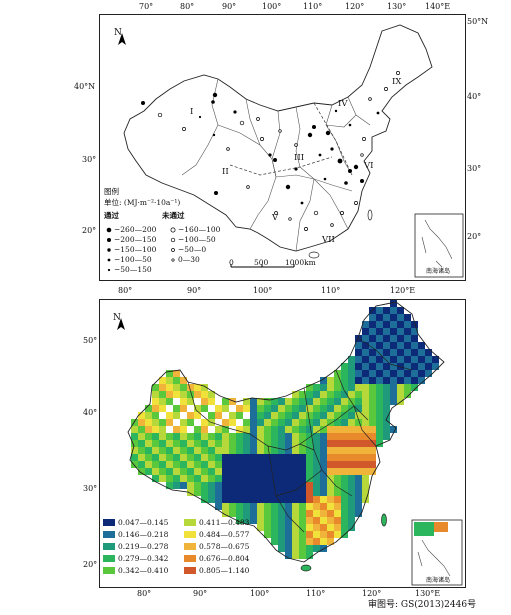 Image resolution: width=511 pixels, height=615 pixels. I want to click on legend-label: 0.578—0.675, so click(224, 546).